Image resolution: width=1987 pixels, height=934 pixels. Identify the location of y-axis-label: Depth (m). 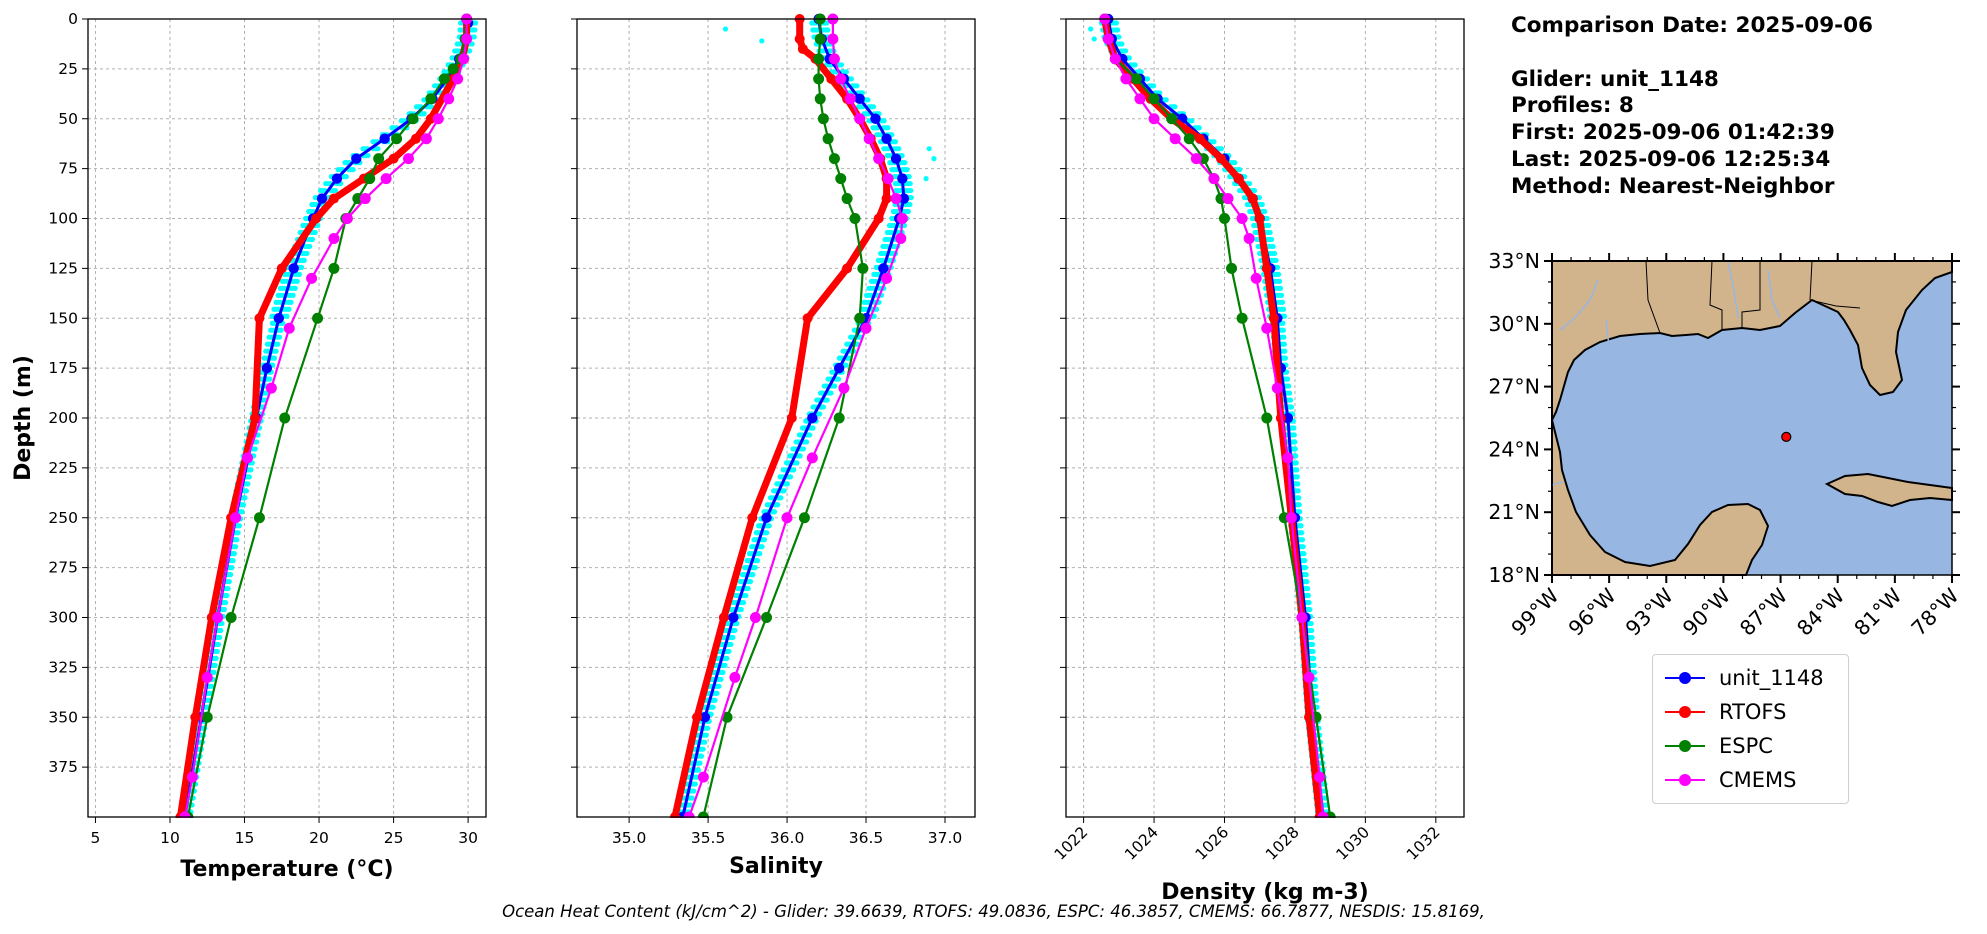
(23, 418).